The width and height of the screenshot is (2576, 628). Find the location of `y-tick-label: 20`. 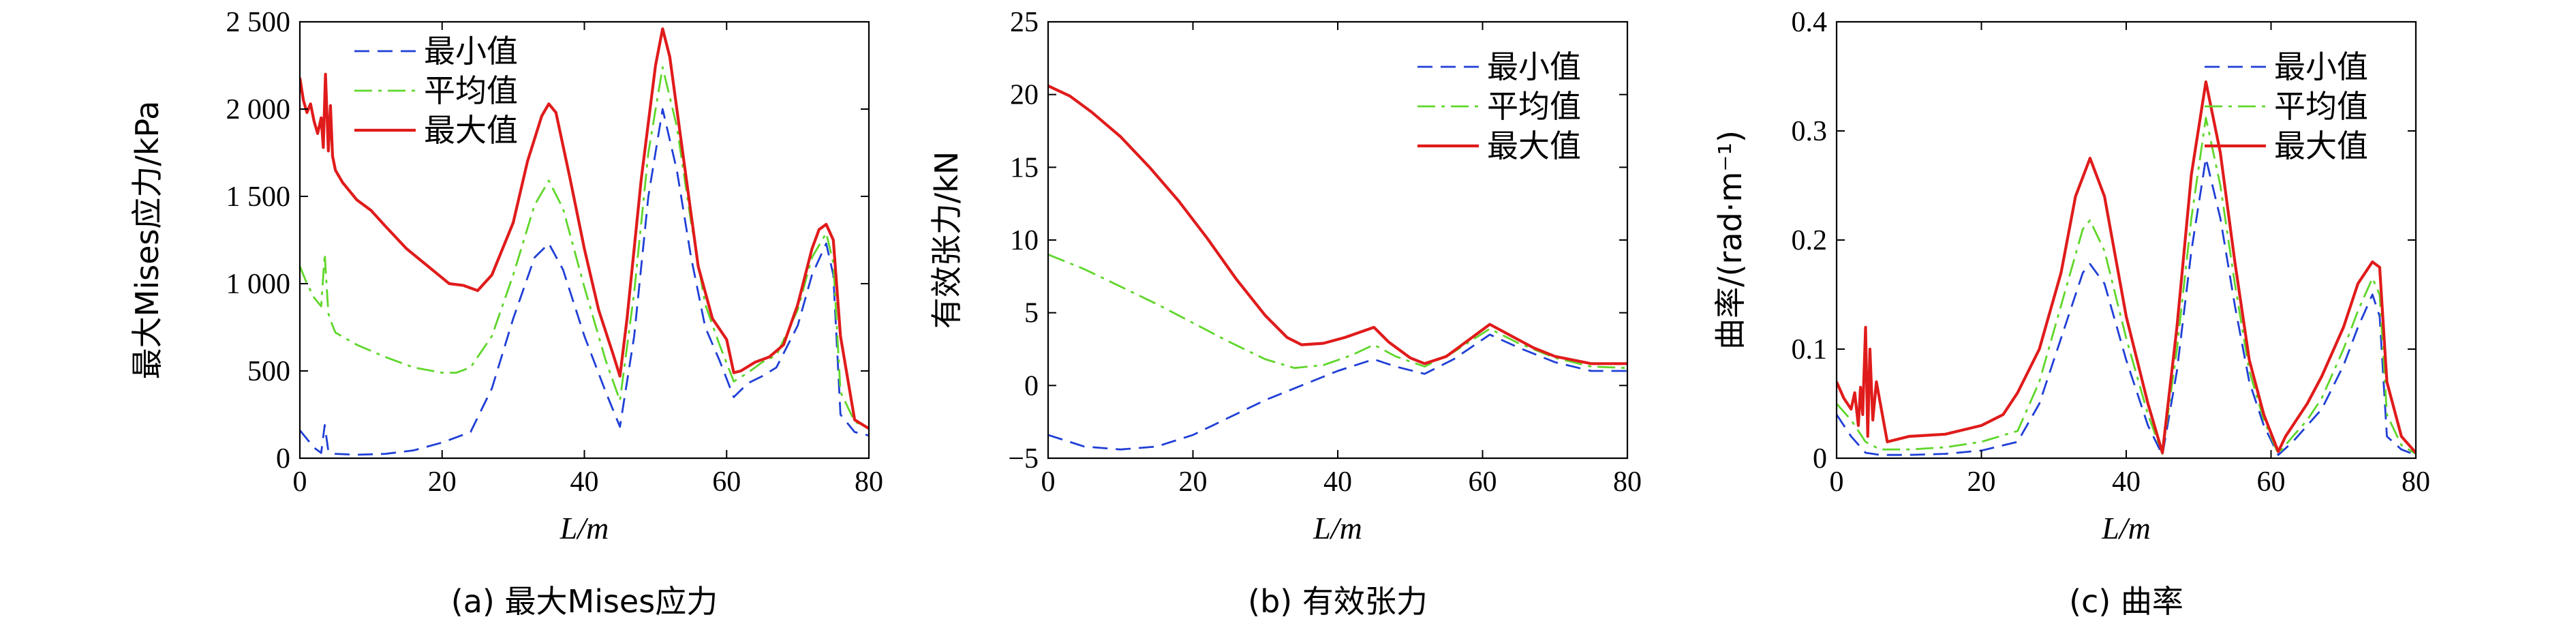

y-tick-label: 20 is located at coordinates (1024, 95).